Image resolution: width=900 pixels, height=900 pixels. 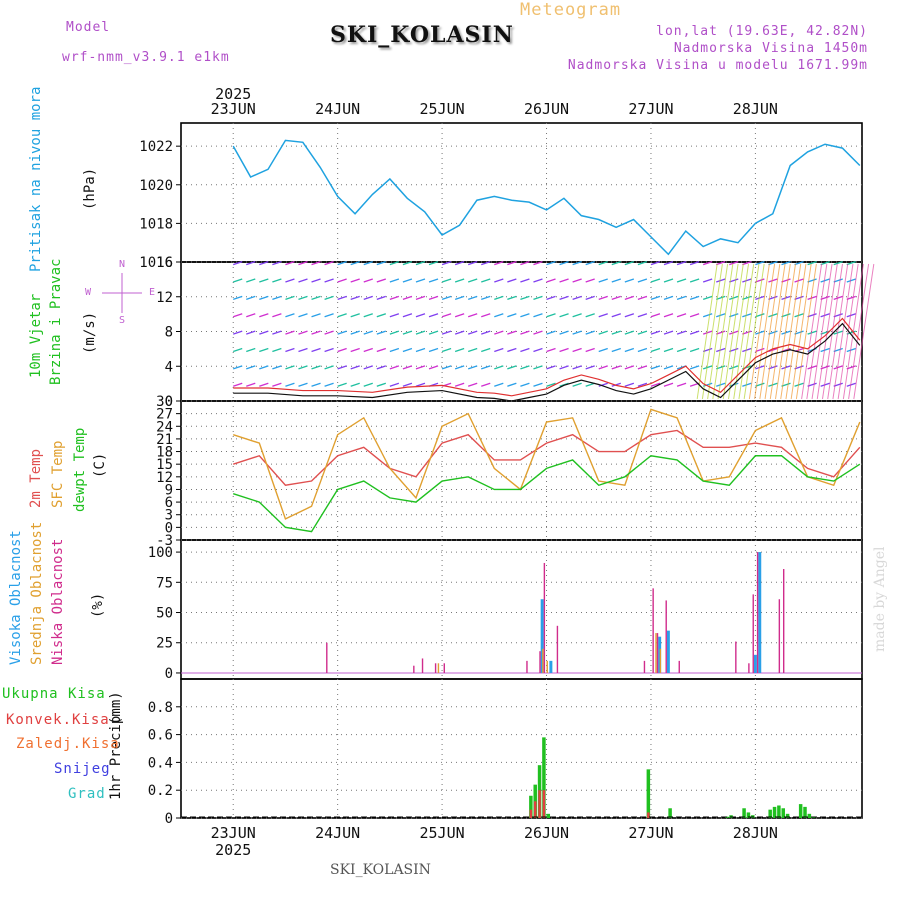 What do you see at coordinates (164, 478) in the screenshot?
I see `temperature-tick-label: 12` at bounding box center [164, 478].